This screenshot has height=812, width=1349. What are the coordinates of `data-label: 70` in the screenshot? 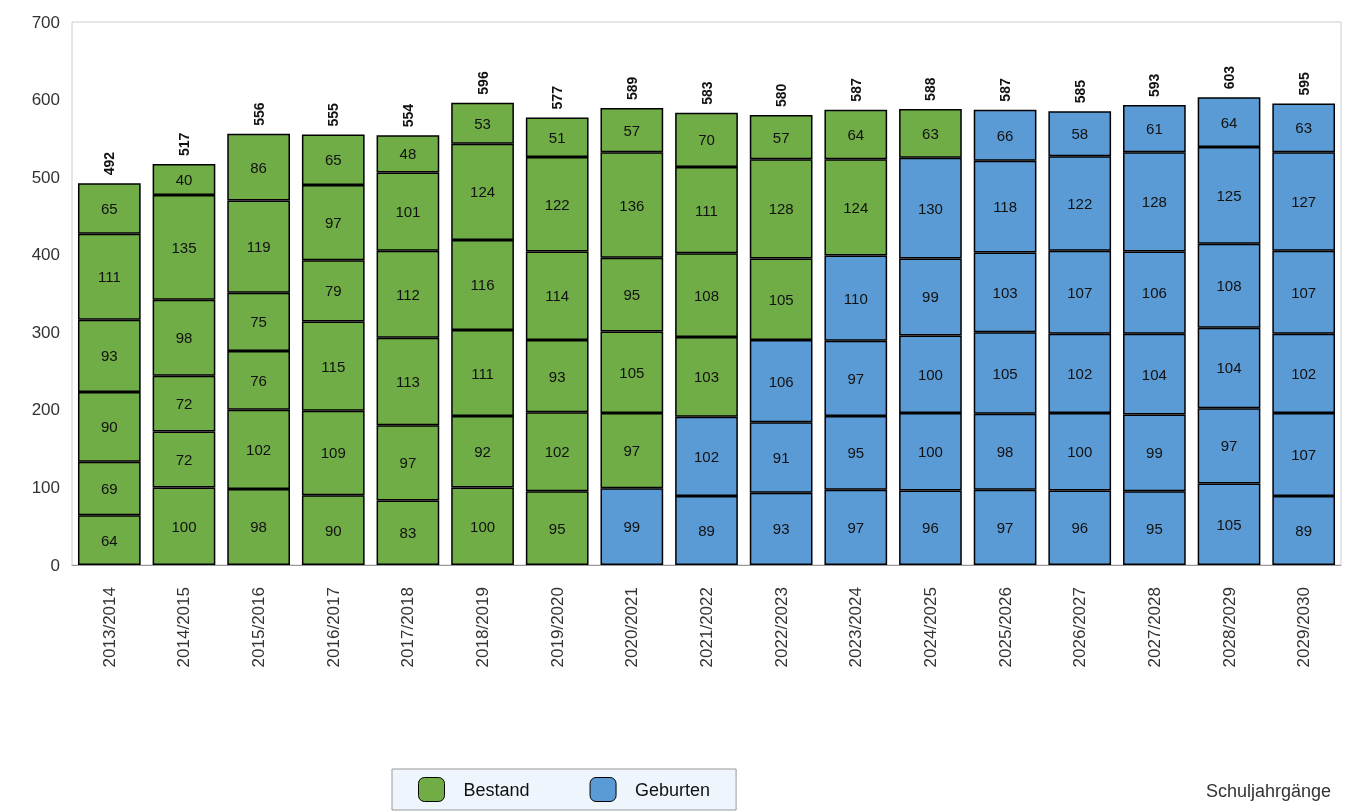 It's located at (706, 140).